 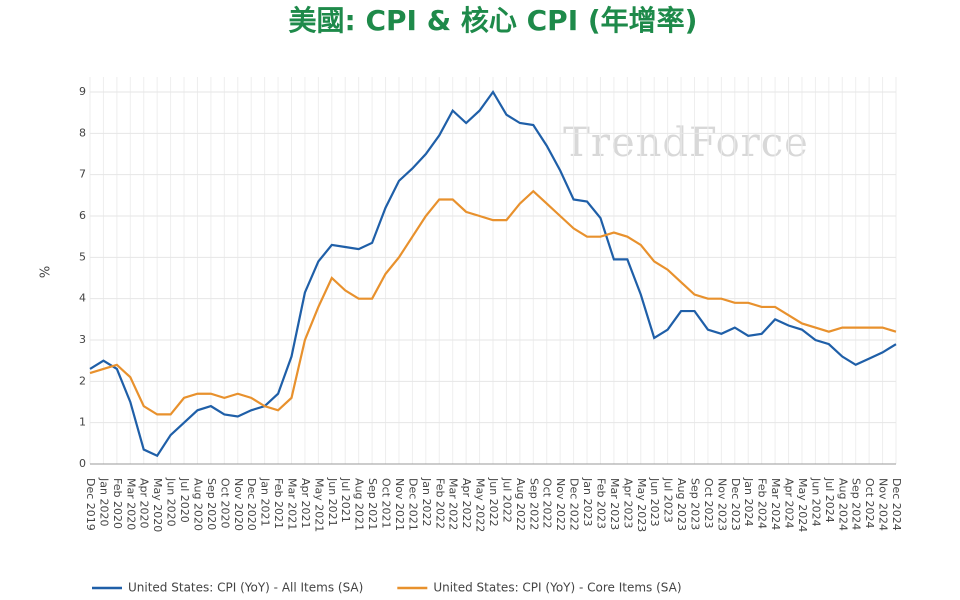 What do you see at coordinates (82, 339) in the screenshot?
I see `y-tick-label: 3` at bounding box center [82, 339].